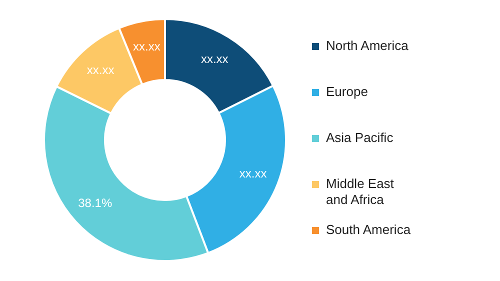  I want to click on data-label: 38.1%, so click(95, 203).